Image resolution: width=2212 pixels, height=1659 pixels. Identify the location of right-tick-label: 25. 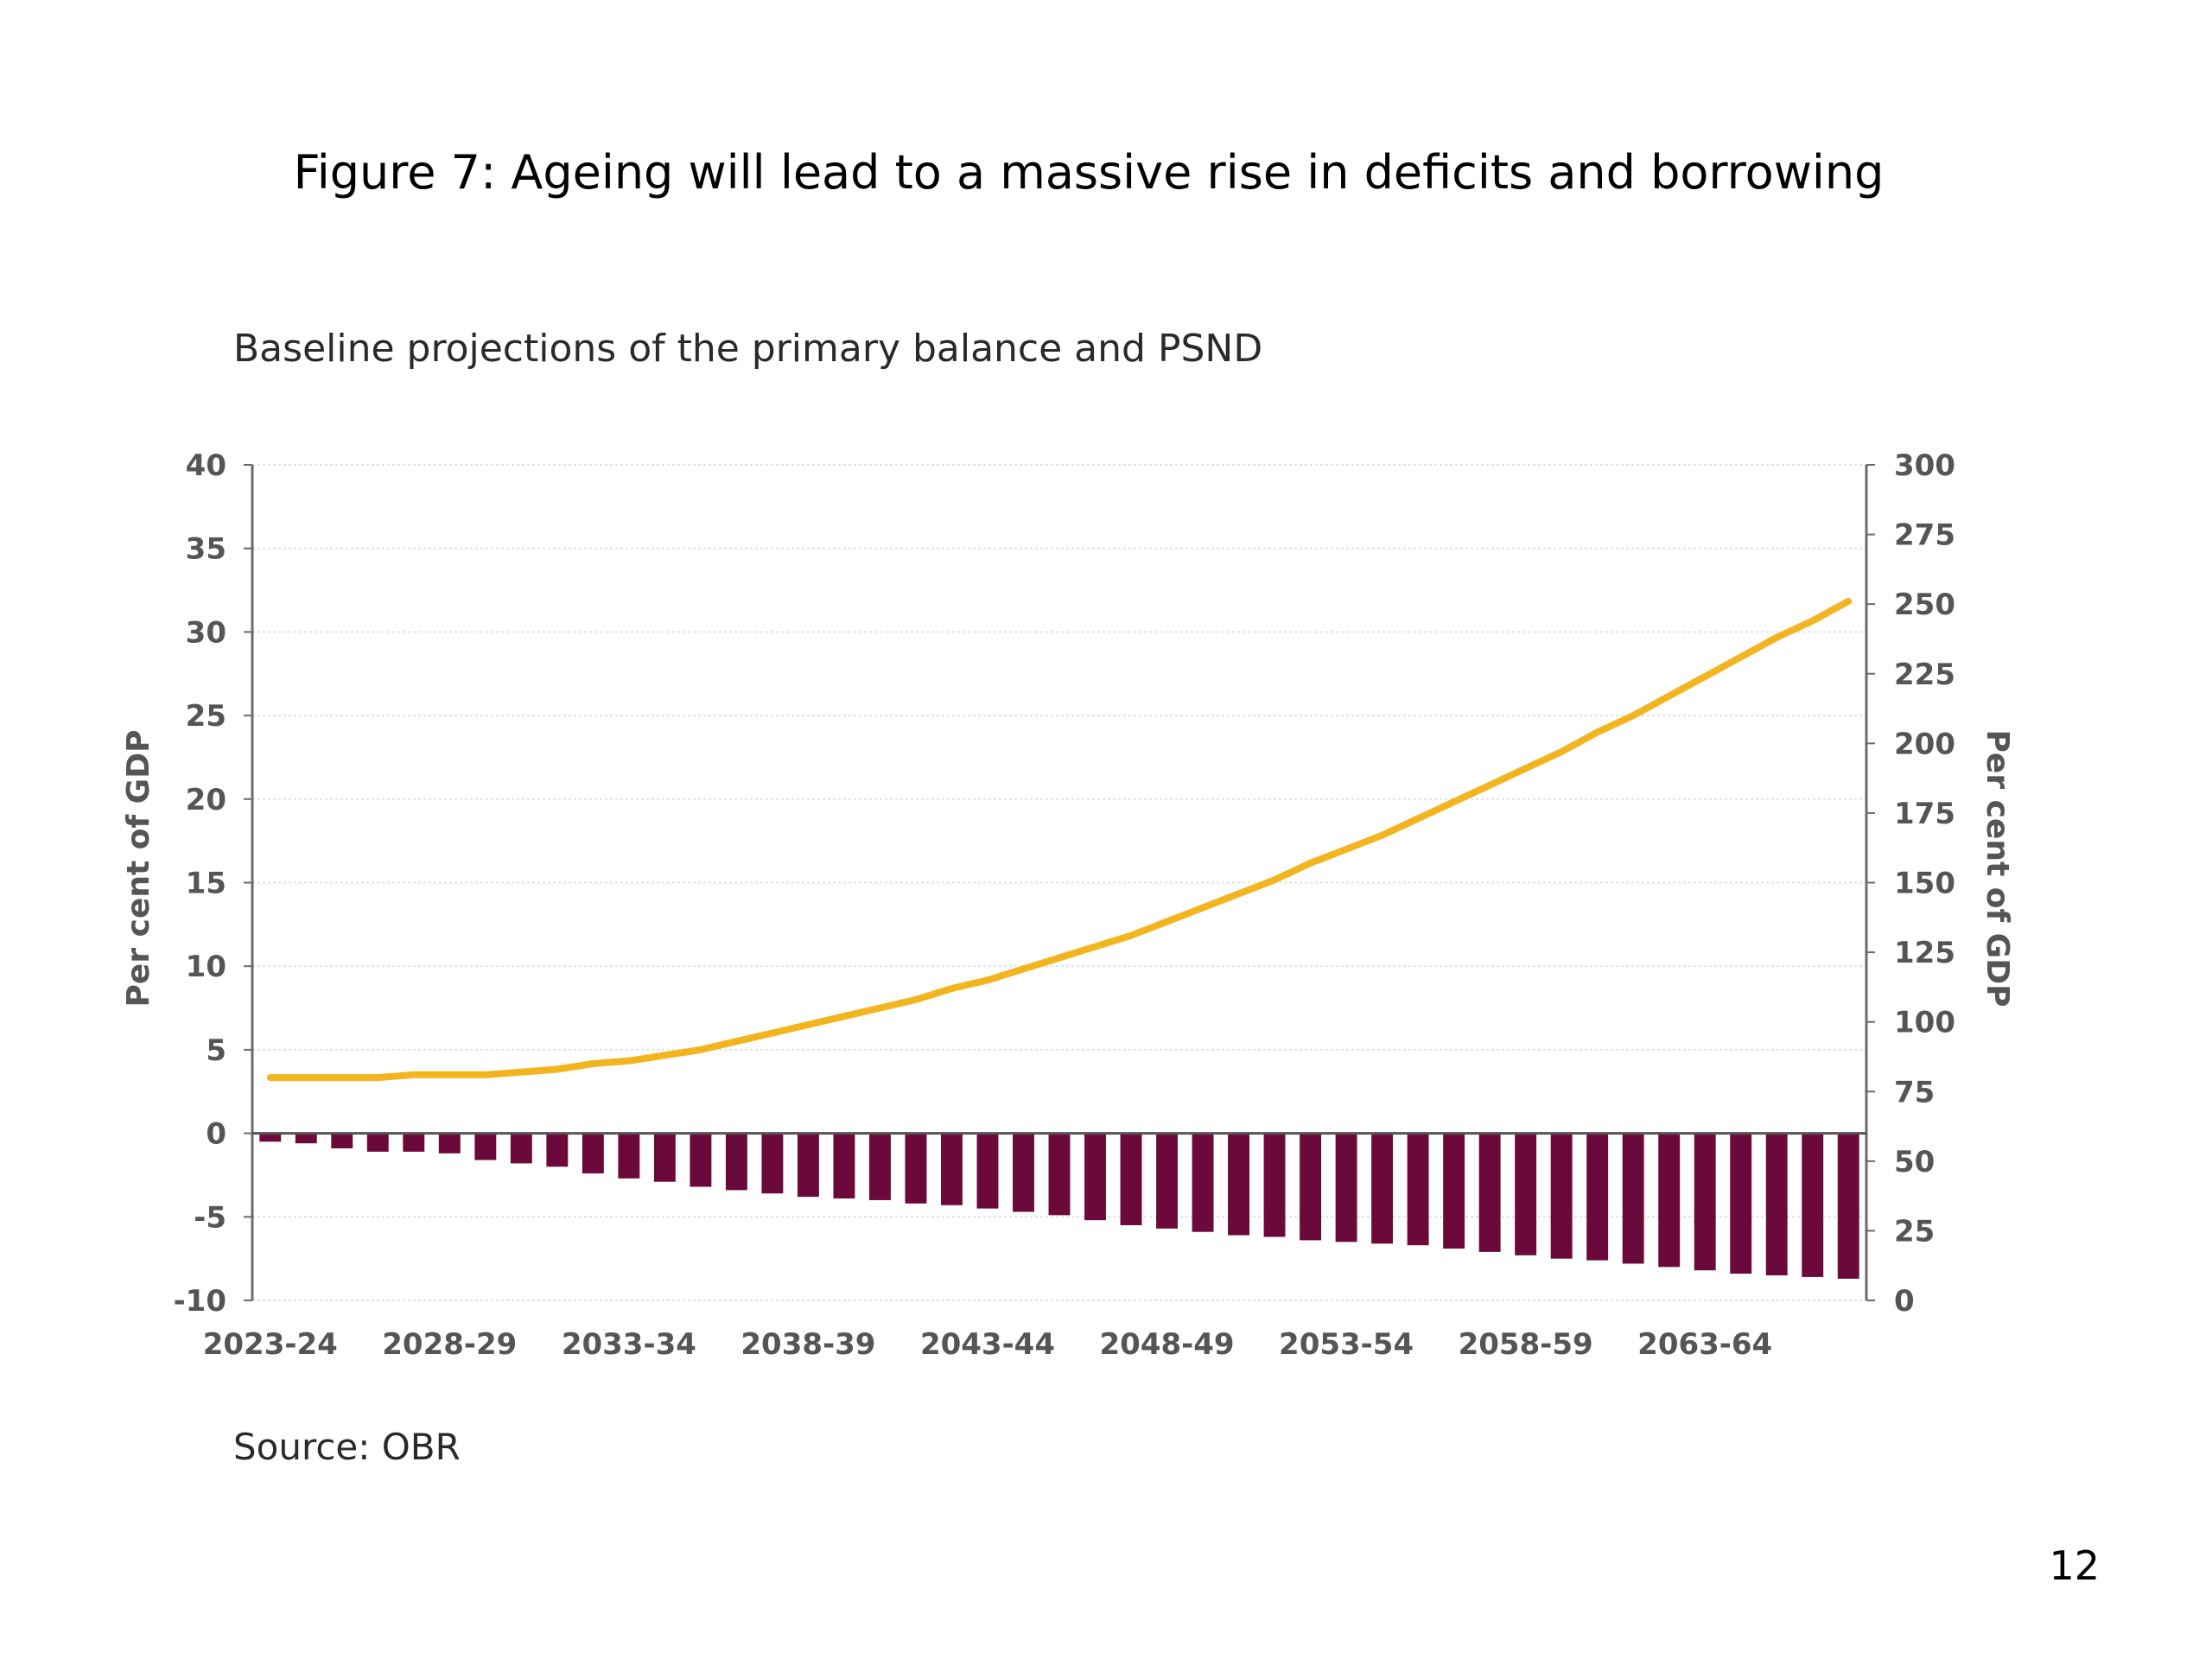
(1914, 1231).